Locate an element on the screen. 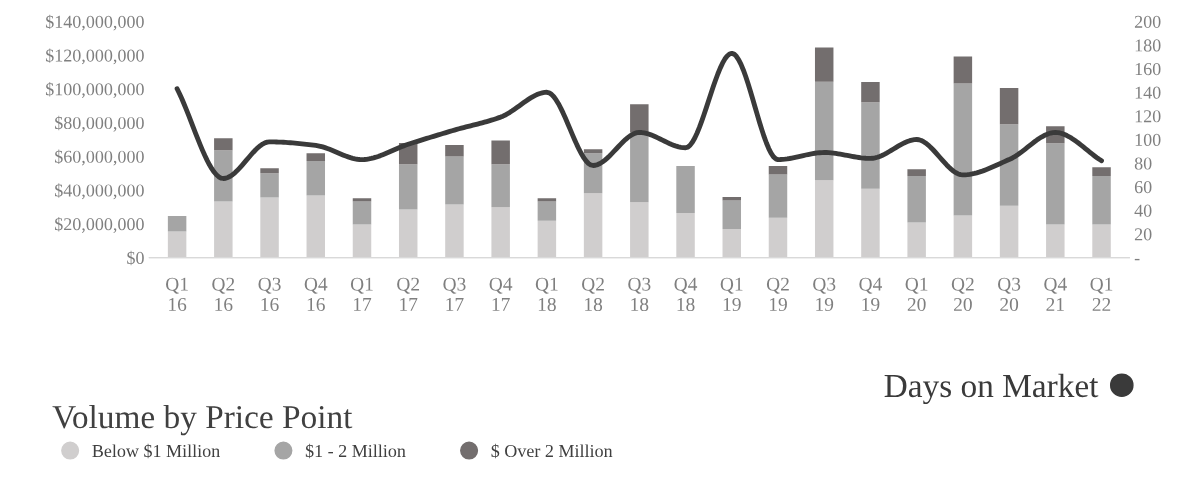 This screenshot has height=477, width=1195. y2-tick-label: 180 is located at coordinates (1148, 45).